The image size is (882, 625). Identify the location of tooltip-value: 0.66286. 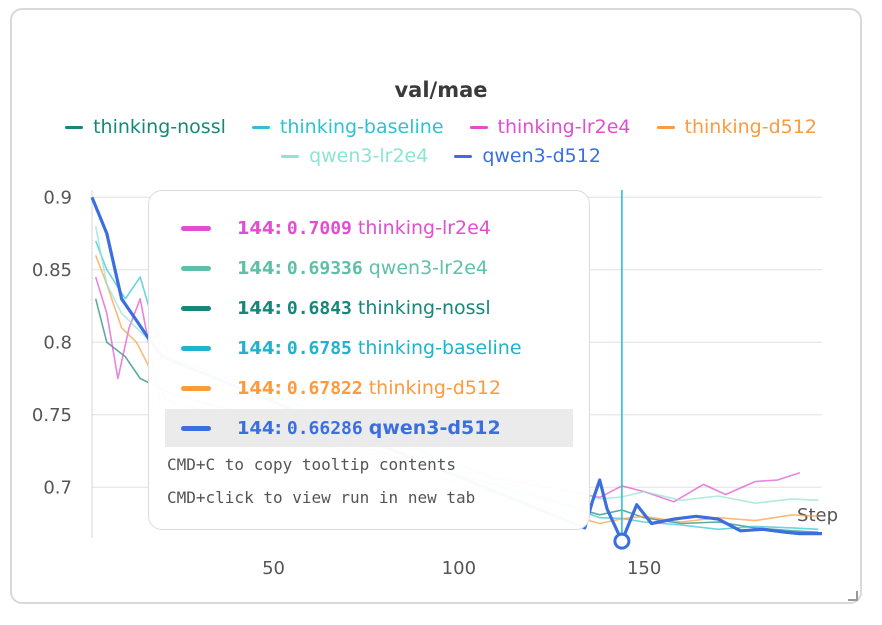
(324, 428).